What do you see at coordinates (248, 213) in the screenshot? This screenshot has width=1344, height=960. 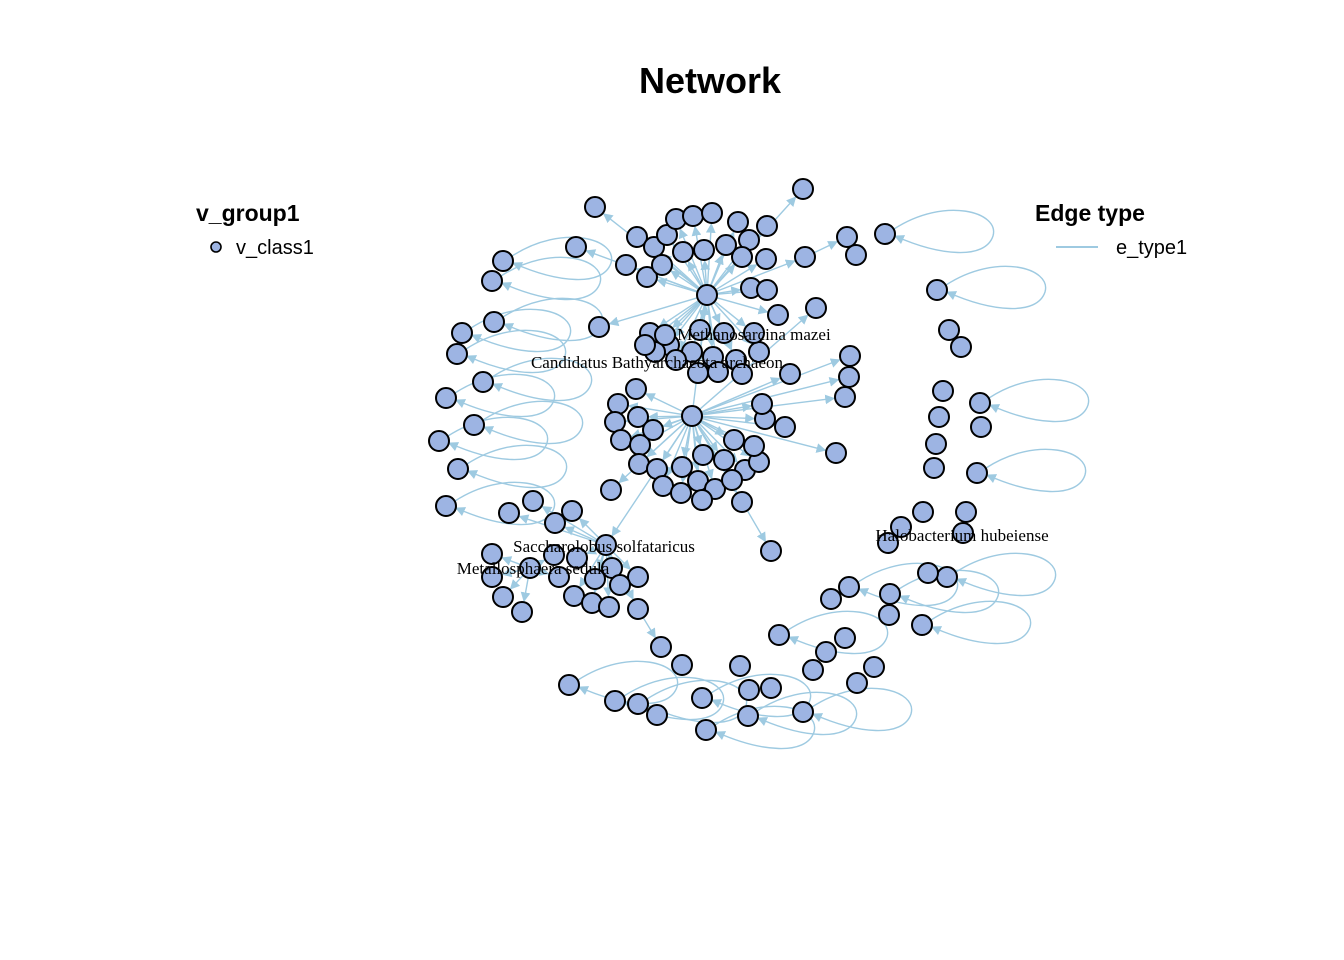 I see `node-legend-title: v_group1` at bounding box center [248, 213].